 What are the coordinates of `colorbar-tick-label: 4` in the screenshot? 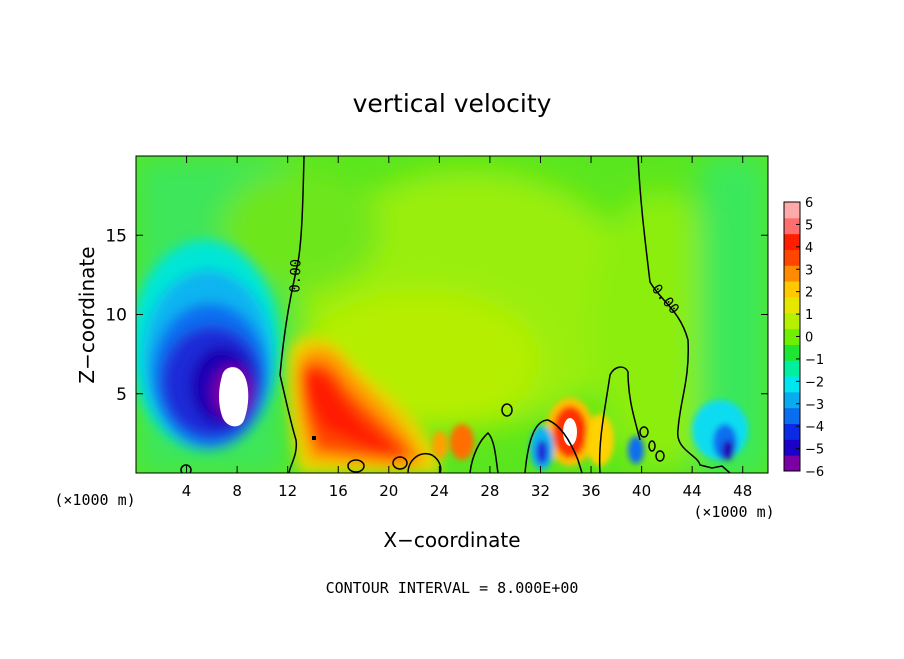 It's located at (809, 248).